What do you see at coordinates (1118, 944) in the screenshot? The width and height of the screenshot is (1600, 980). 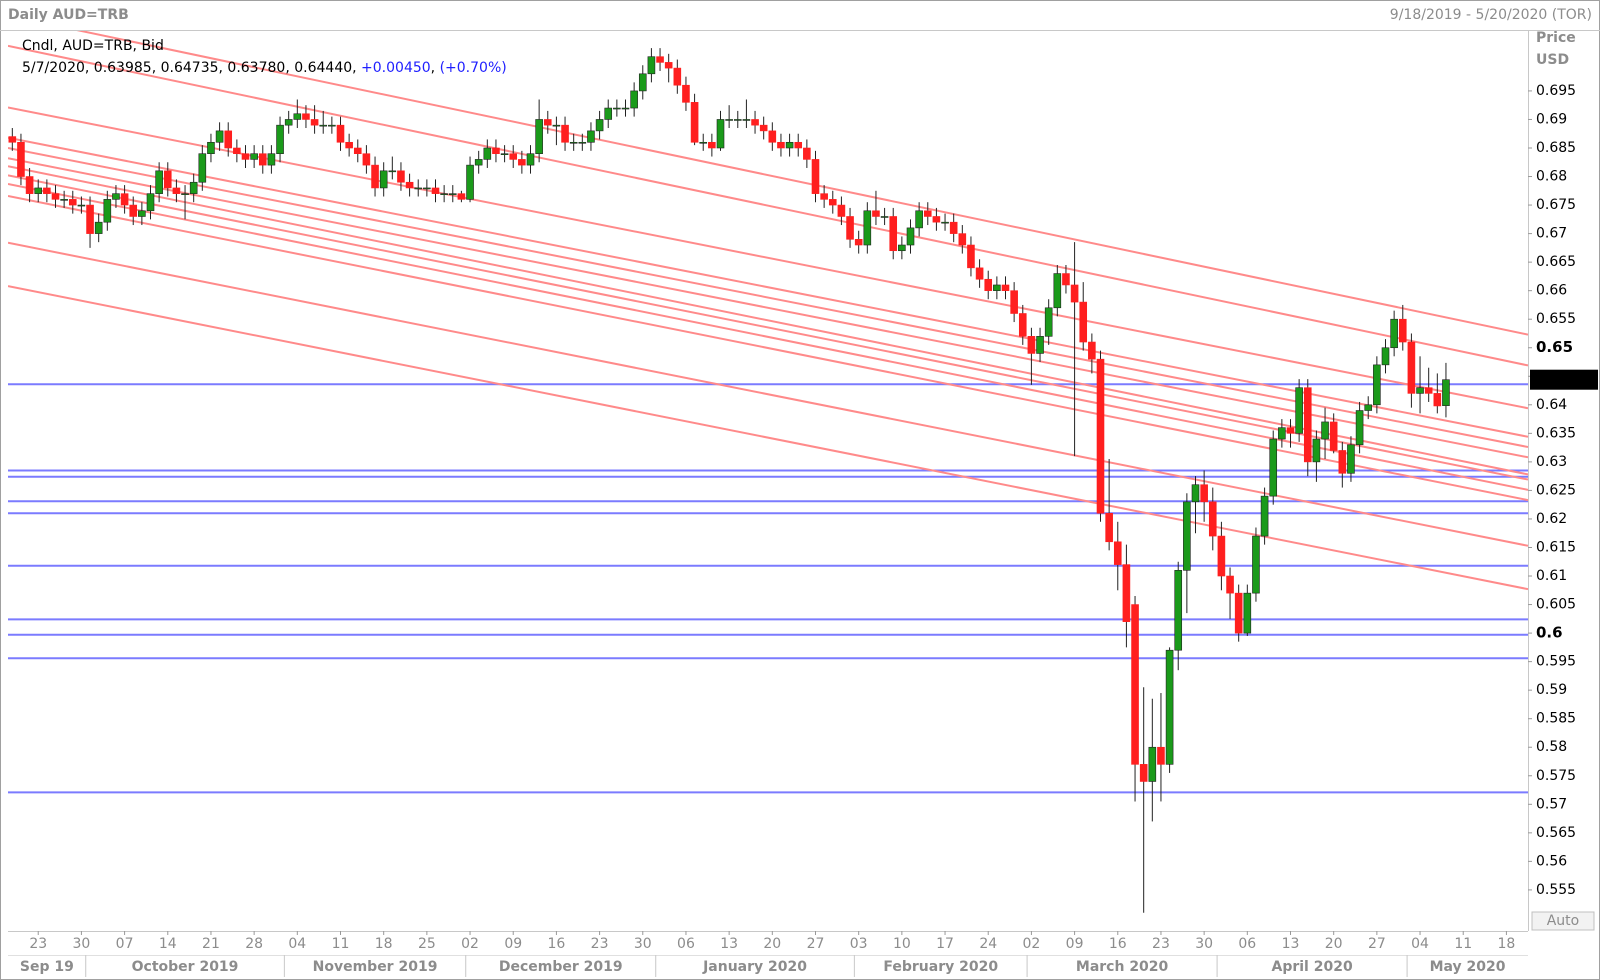 I see `x-tick-label: 16` at bounding box center [1118, 944].